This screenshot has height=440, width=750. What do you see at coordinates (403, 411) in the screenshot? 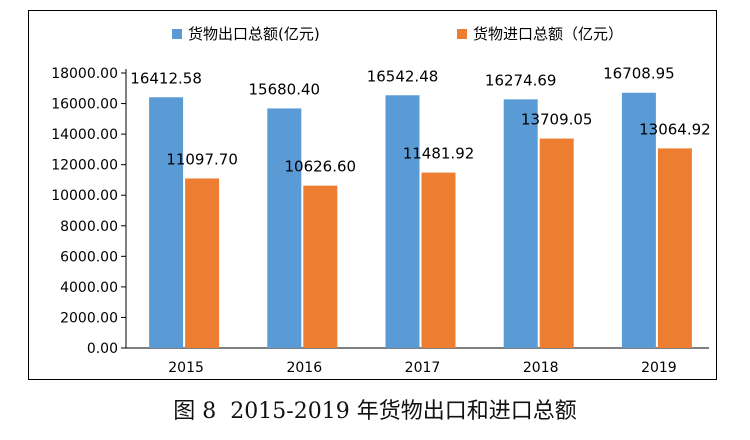
I see `figure-title: 2015-2019 年货物出口和进口总额` at bounding box center [403, 411].